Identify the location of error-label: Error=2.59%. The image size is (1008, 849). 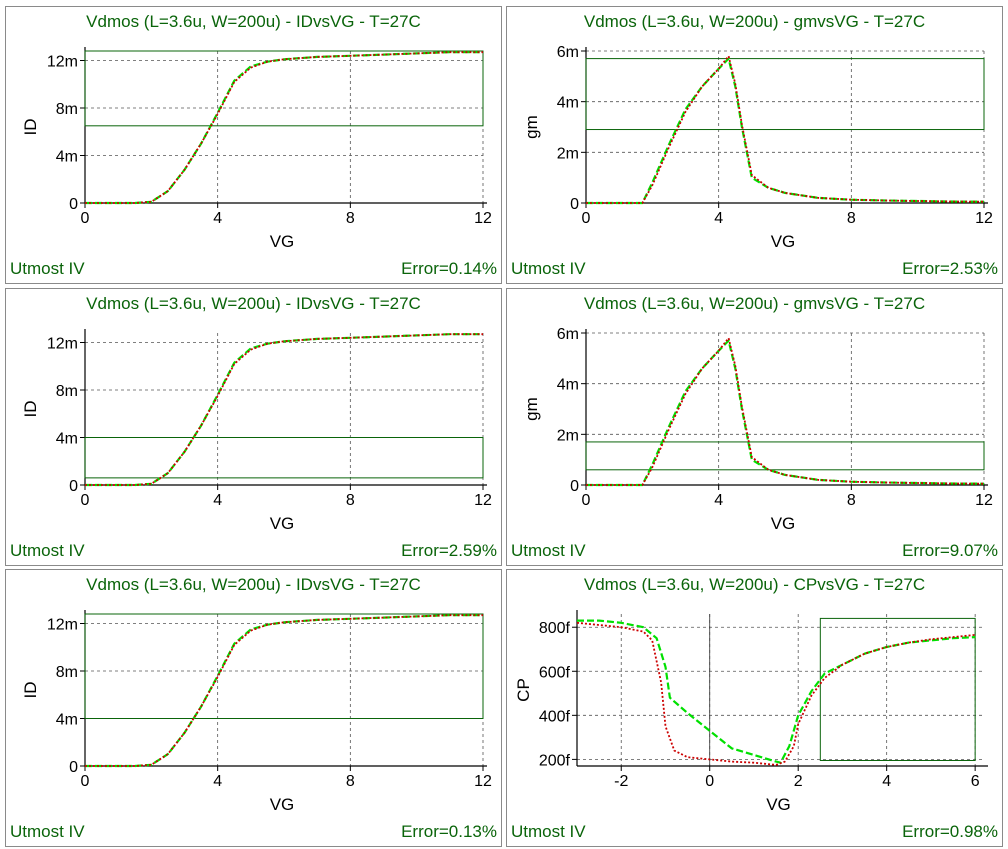
(449, 550).